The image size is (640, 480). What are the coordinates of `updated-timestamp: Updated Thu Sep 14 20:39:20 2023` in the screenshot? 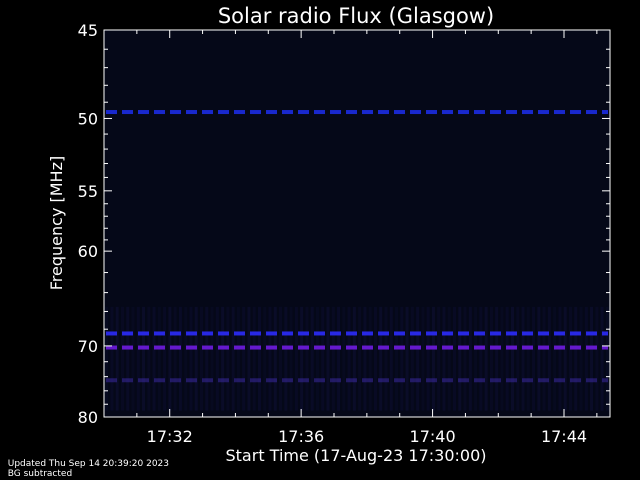 It's located at (88, 464).